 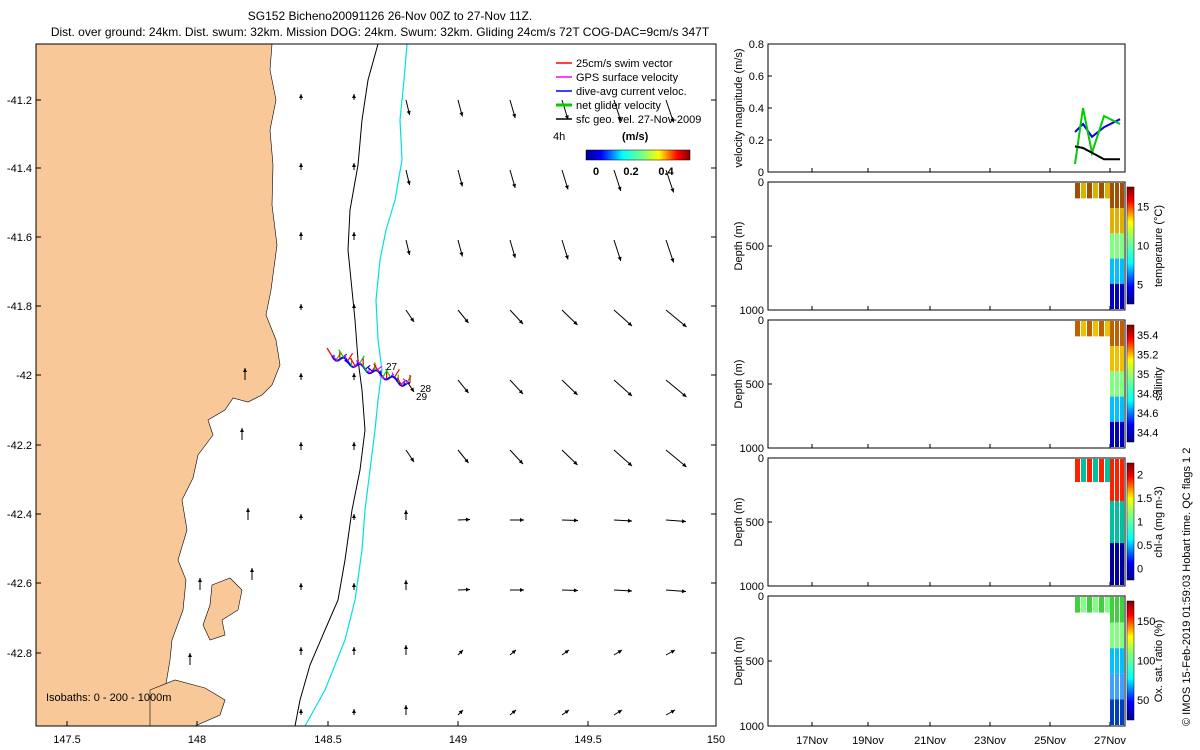 What do you see at coordinates (389, 733) in the screenshot?
I see `map-x-axis: 147.5 148 148.5 149 149.5 150` at bounding box center [389, 733].